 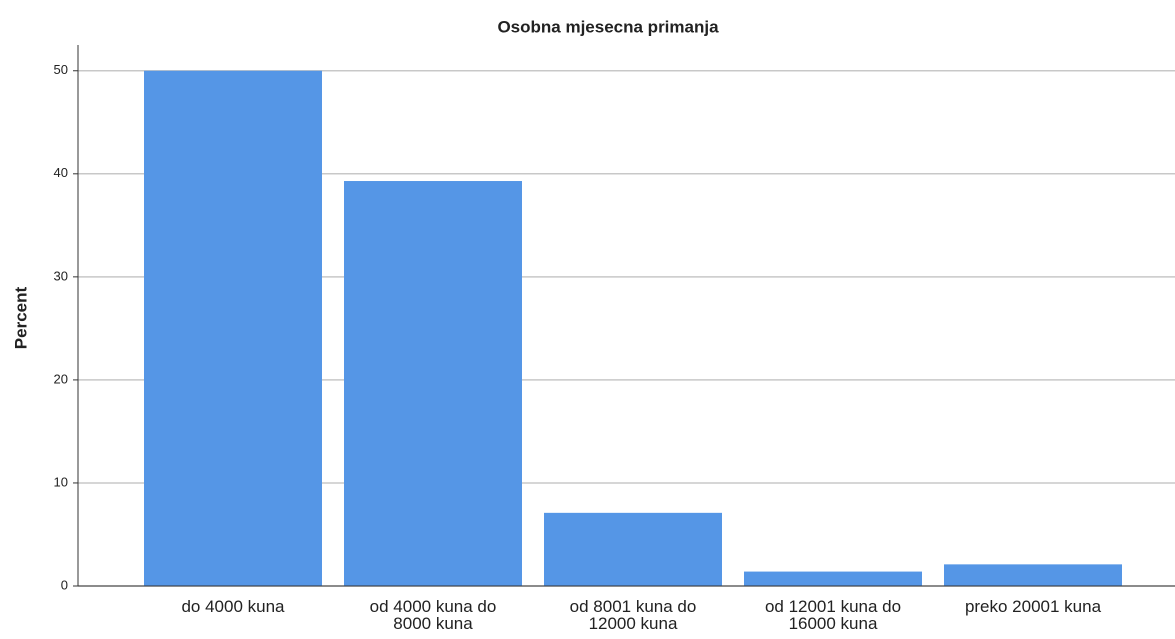 I want to click on x-tick-label: od 8001 kuna do 12000 kuna, so click(x=633, y=615).